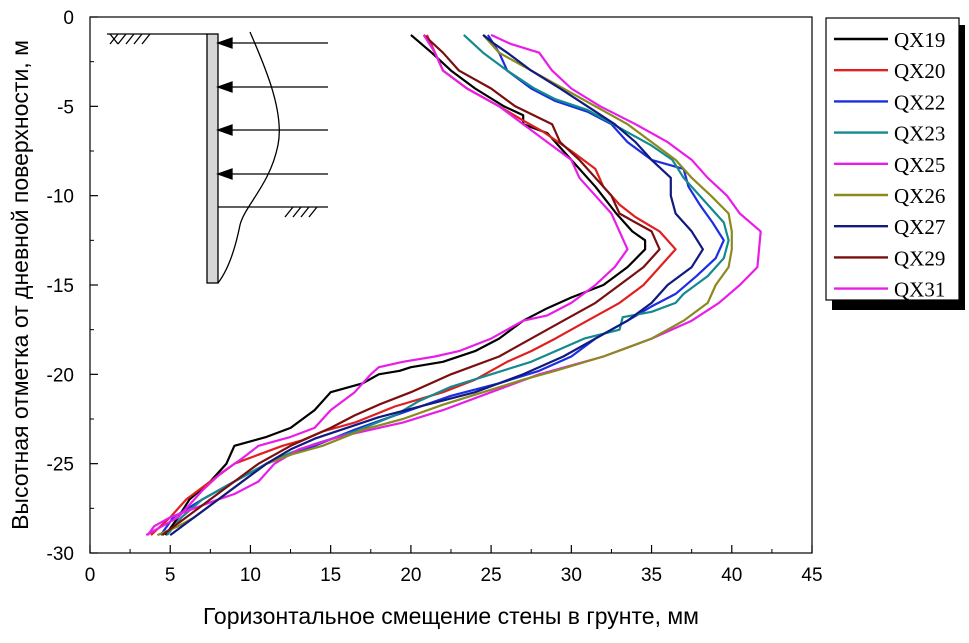 The height and width of the screenshot is (643, 969). Describe the element at coordinates (919, 71) in the screenshot. I see `legend-label-qx20: QX20` at that location.